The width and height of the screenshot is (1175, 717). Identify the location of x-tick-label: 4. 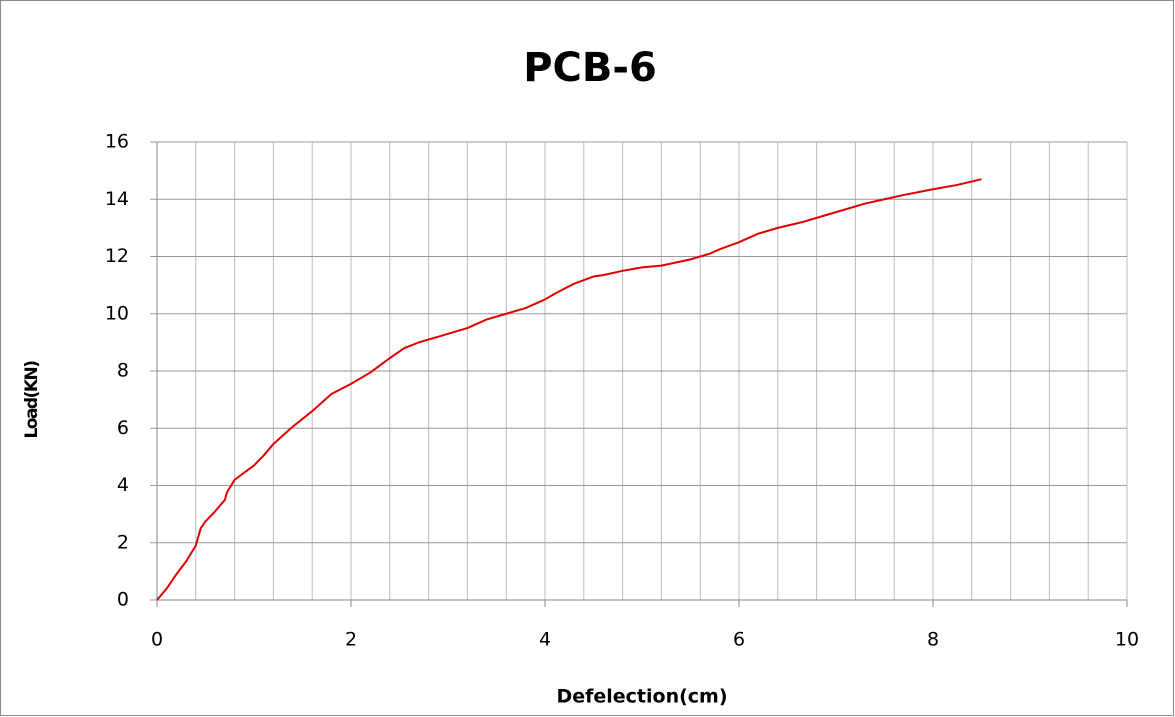
(545, 640).